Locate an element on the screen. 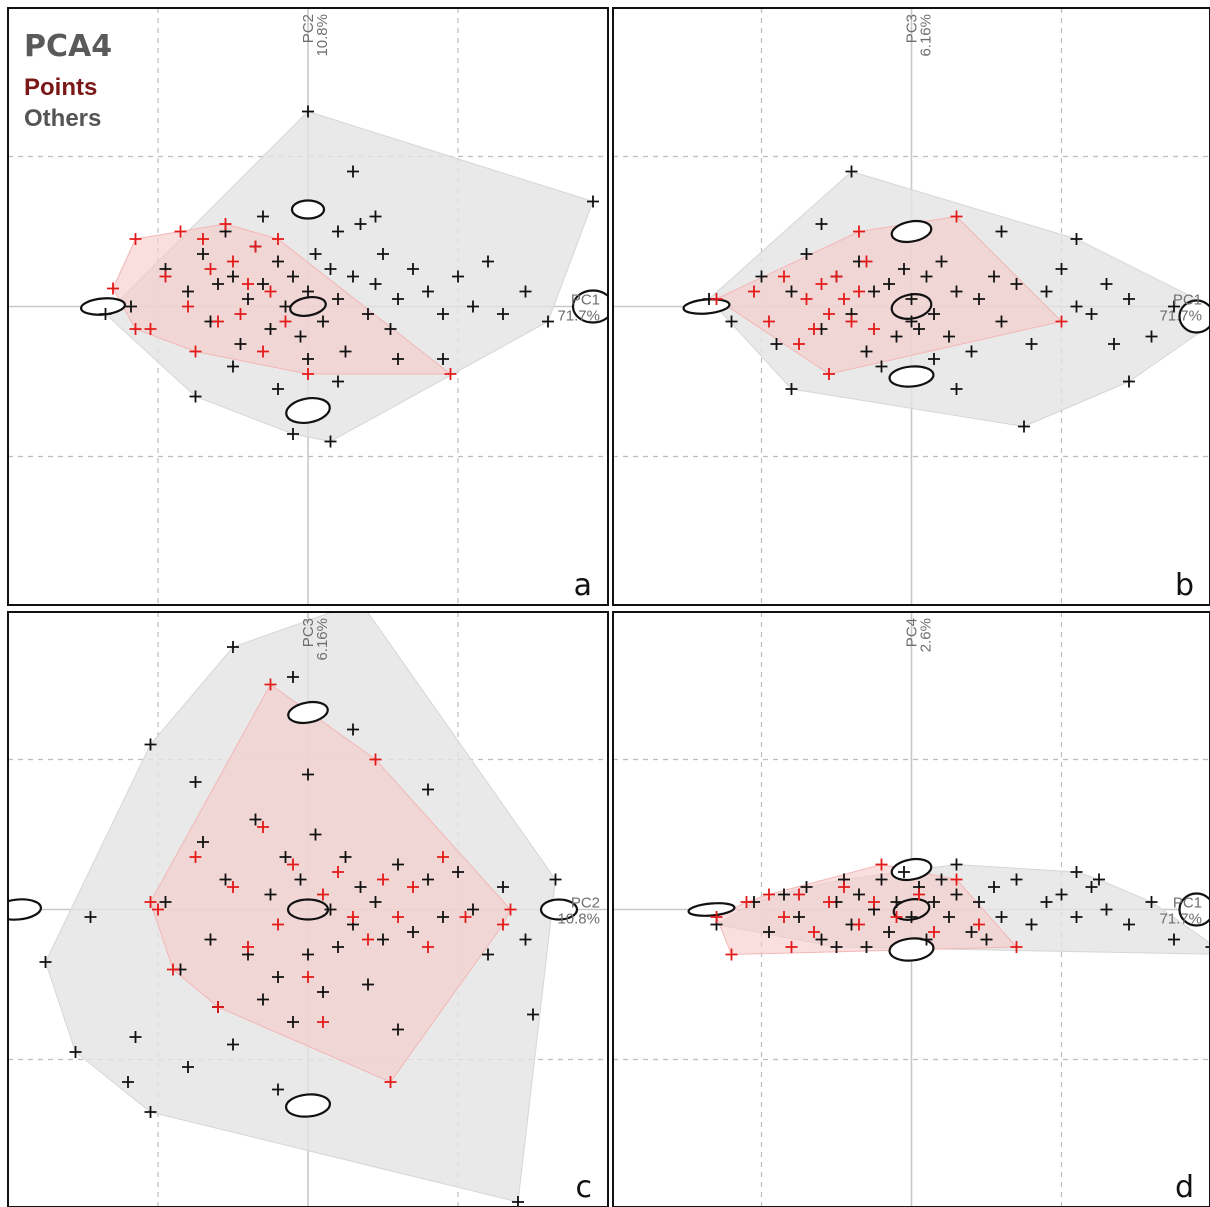 Image resolution: width=1210 pixels, height=1207 pixels. y-axis-percent: 2.6% is located at coordinates (926, 635).